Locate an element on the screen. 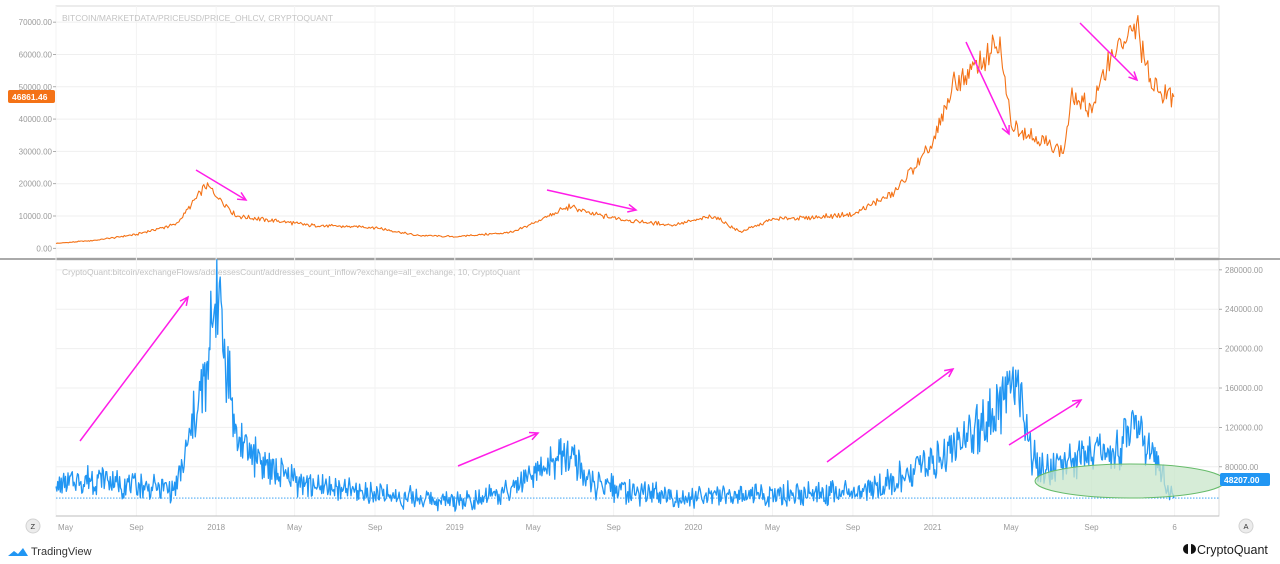  cryptoquant-logo: CryptoQuant is located at coordinates (1225, 550).